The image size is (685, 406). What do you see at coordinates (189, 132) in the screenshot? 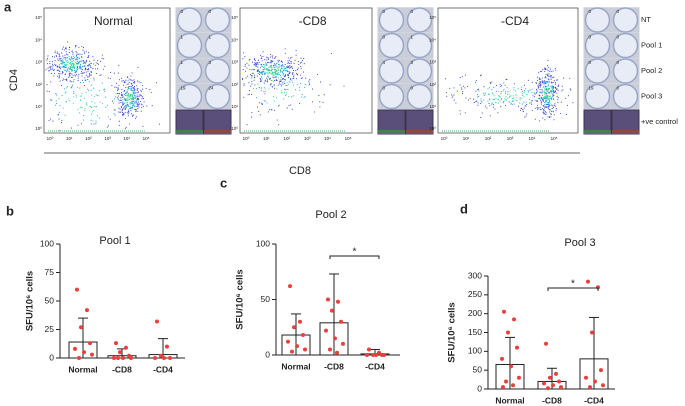
I see `control-edge` at bounding box center [189, 132].